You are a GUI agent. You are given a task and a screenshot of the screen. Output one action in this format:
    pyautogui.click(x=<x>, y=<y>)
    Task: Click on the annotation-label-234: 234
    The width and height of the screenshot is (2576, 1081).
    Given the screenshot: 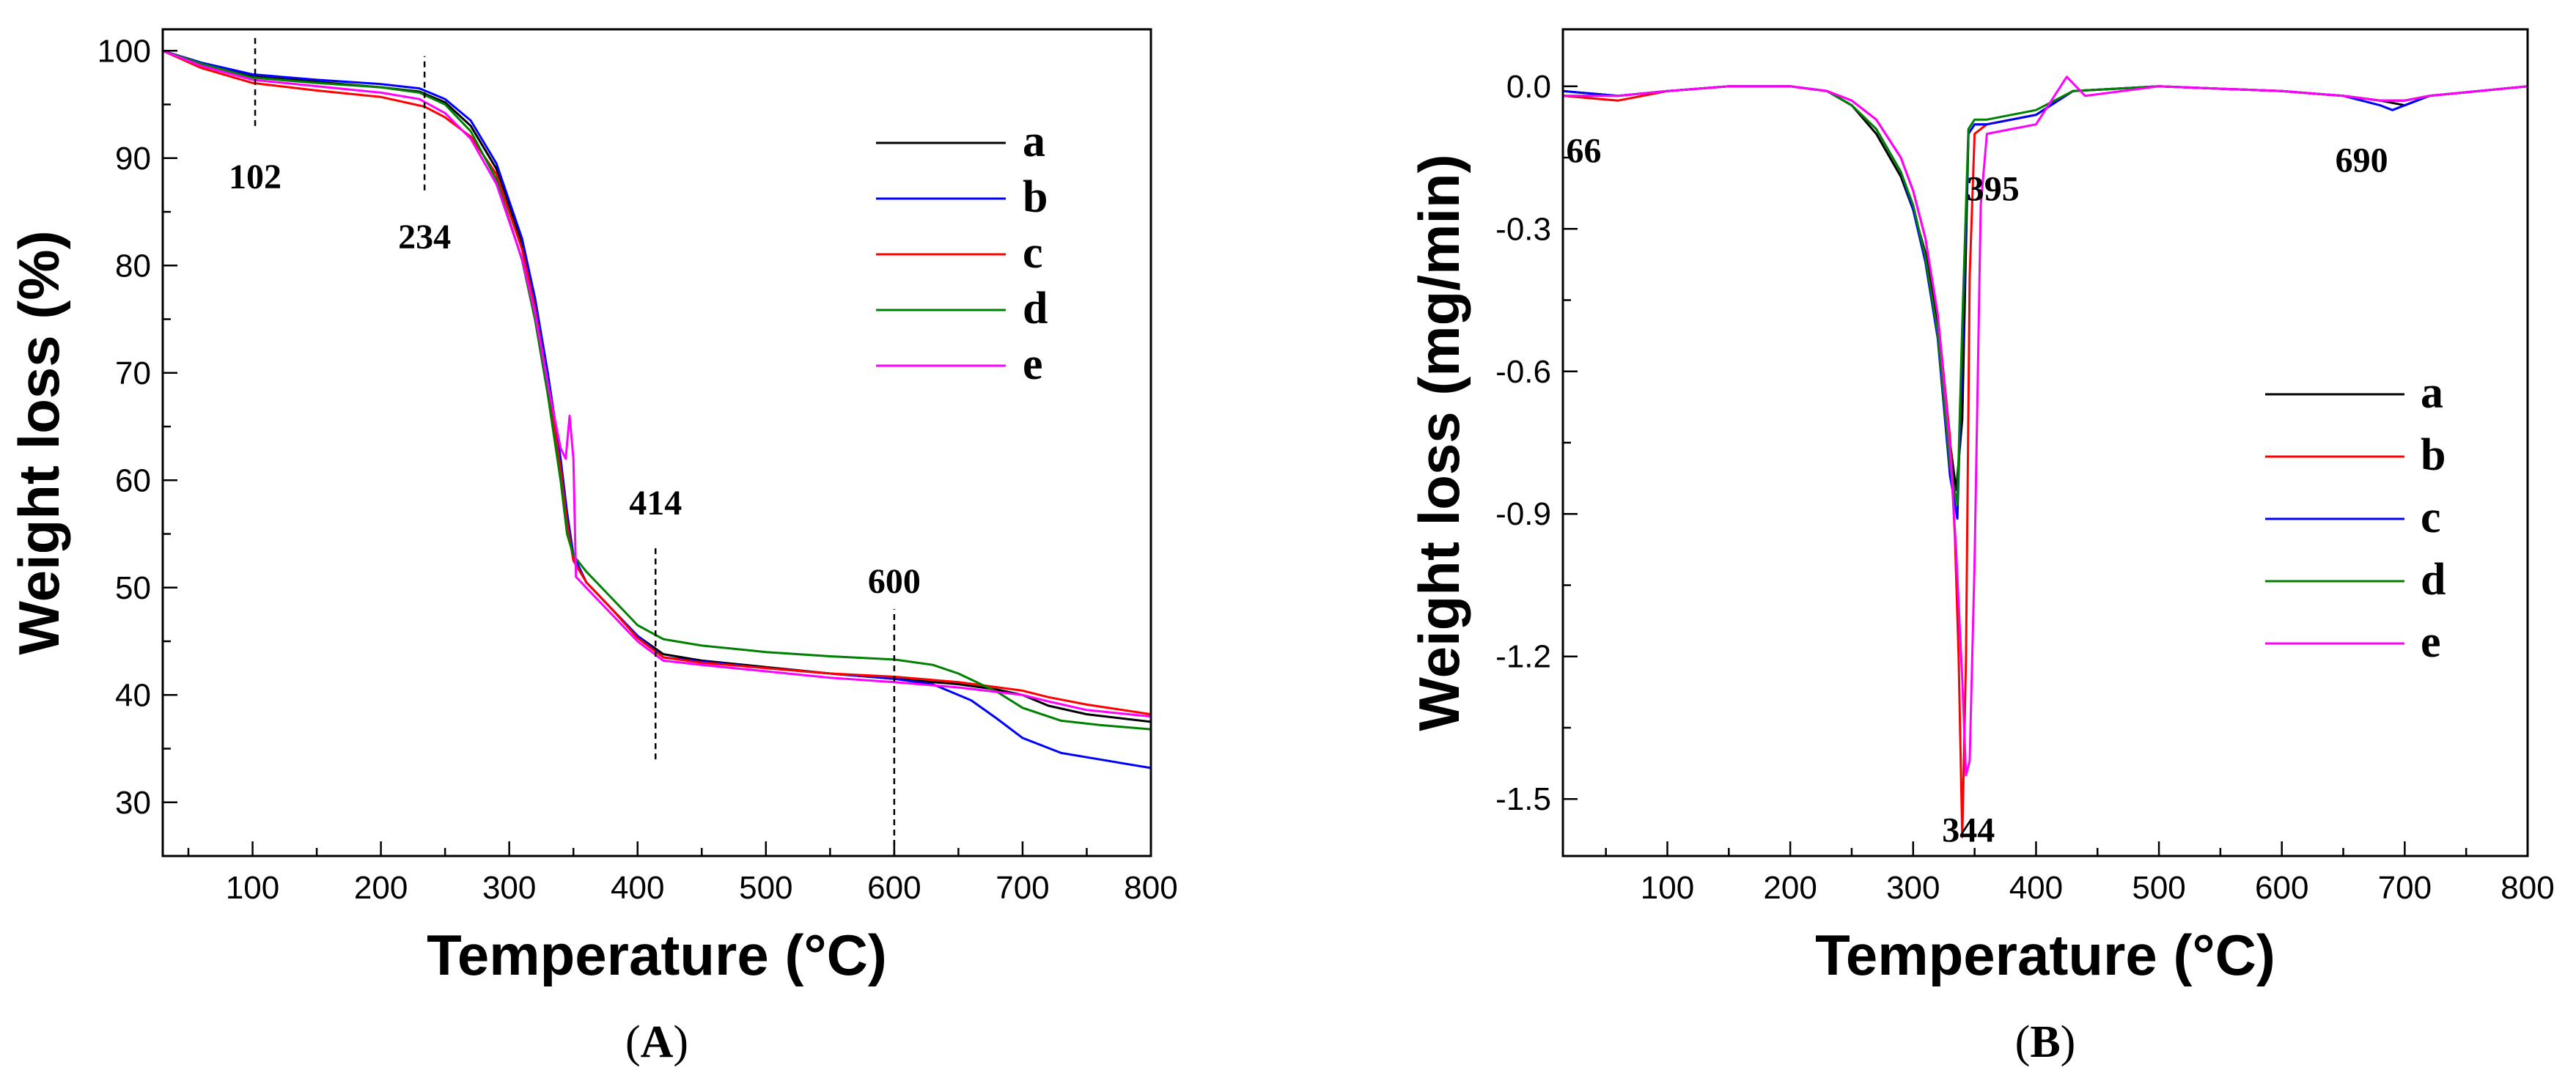 What is the action you would take?
    pyautogui.click(x=424, y=237)
    